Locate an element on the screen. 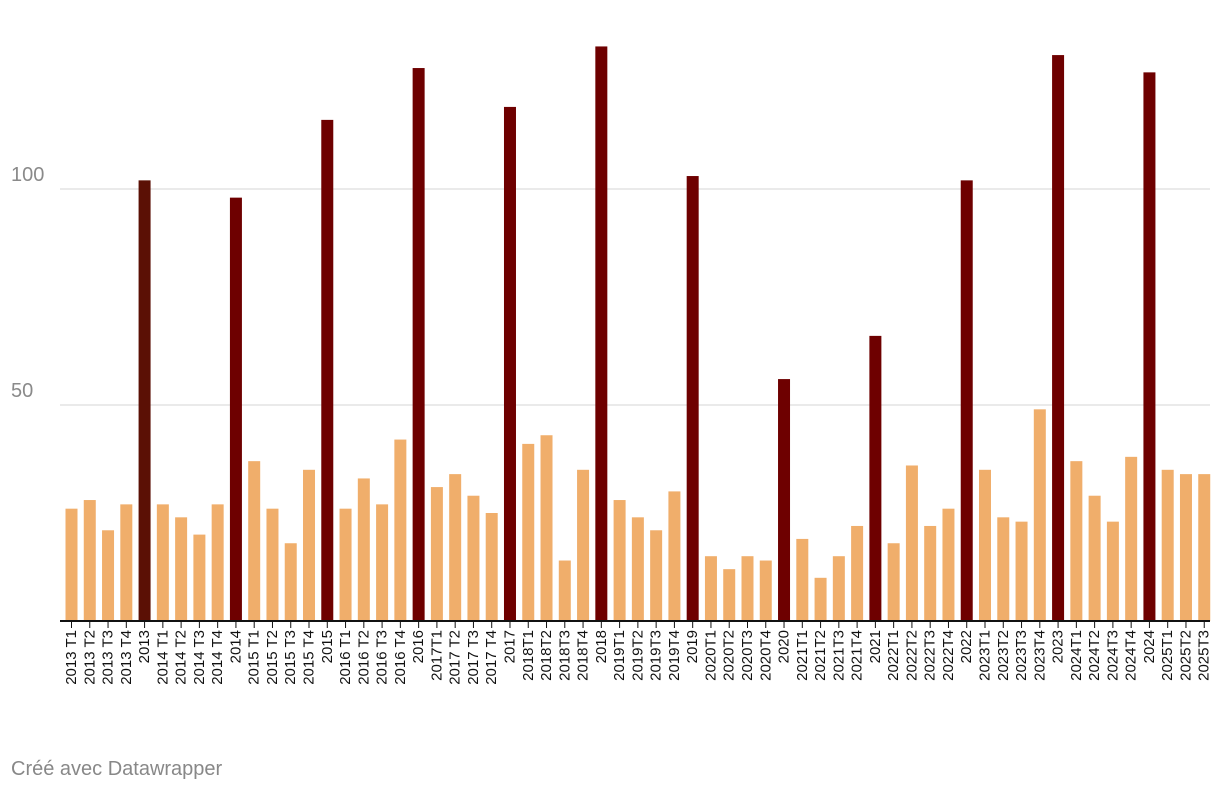 This screenshot has width=1220, height=794. x-tick-label: 2025T2 is located at coordinates (1185, 655).